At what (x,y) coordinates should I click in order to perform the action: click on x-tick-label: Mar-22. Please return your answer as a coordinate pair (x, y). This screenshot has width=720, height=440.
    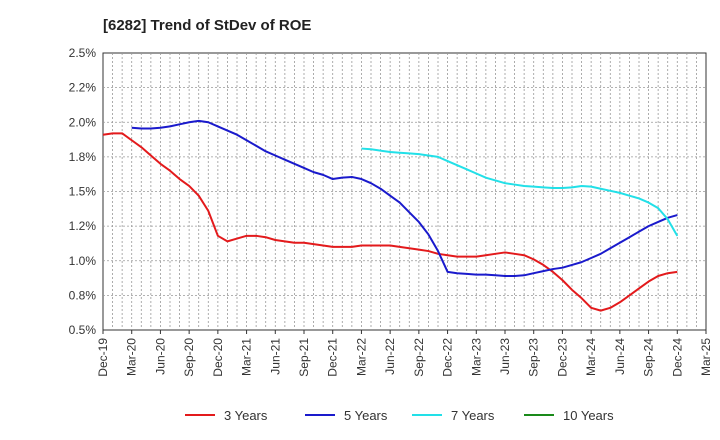
    Looking at the image, I should click on (361, 357).